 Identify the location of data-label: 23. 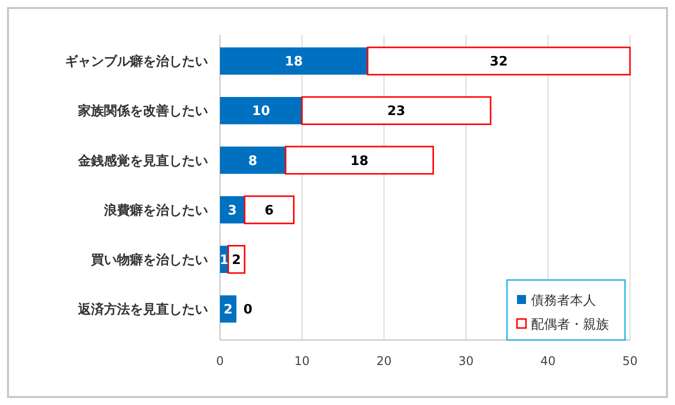
(396, 112).